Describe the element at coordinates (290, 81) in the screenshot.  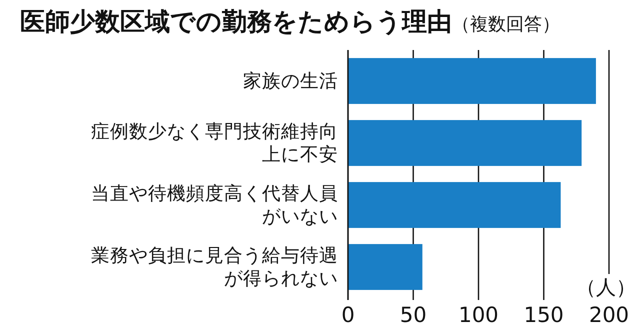
I see `y-tick-label: 家族の生活` at that location.